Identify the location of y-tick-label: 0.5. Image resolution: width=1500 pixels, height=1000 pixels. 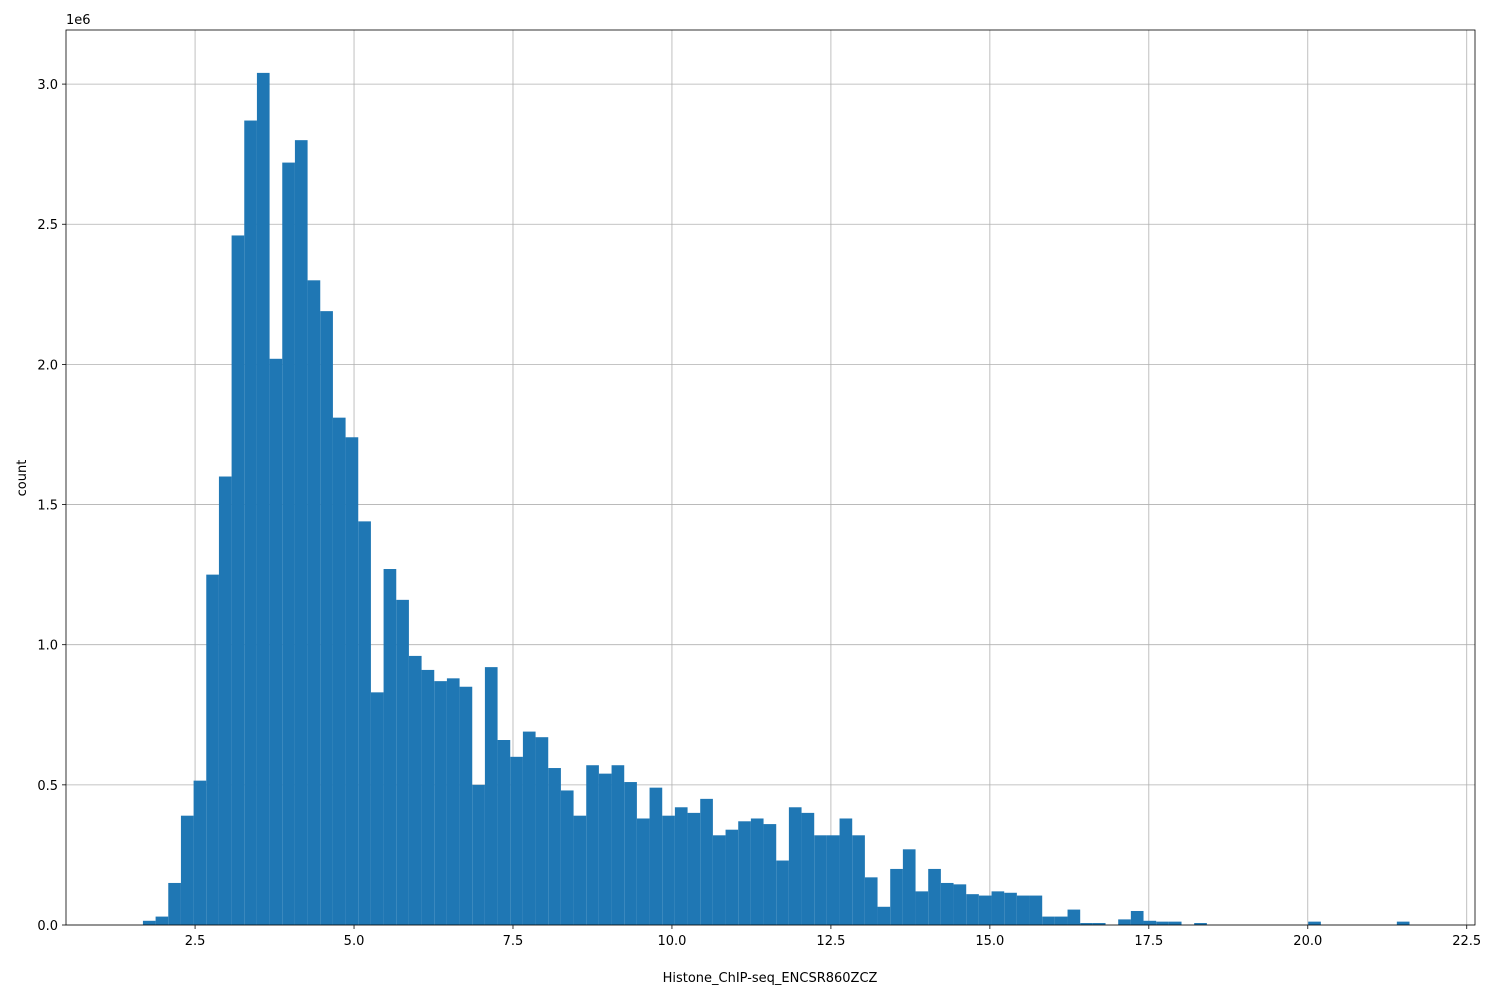
(47, 786).